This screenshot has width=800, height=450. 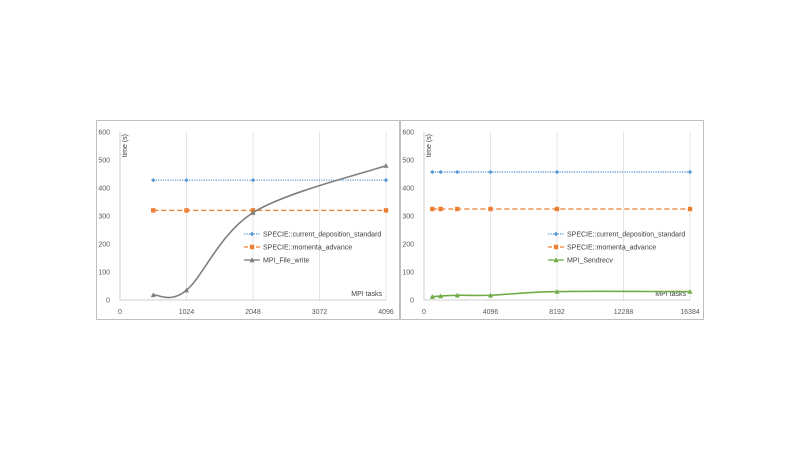 I want to click on x-tick-label: 2048, so click(x=253, y=312).